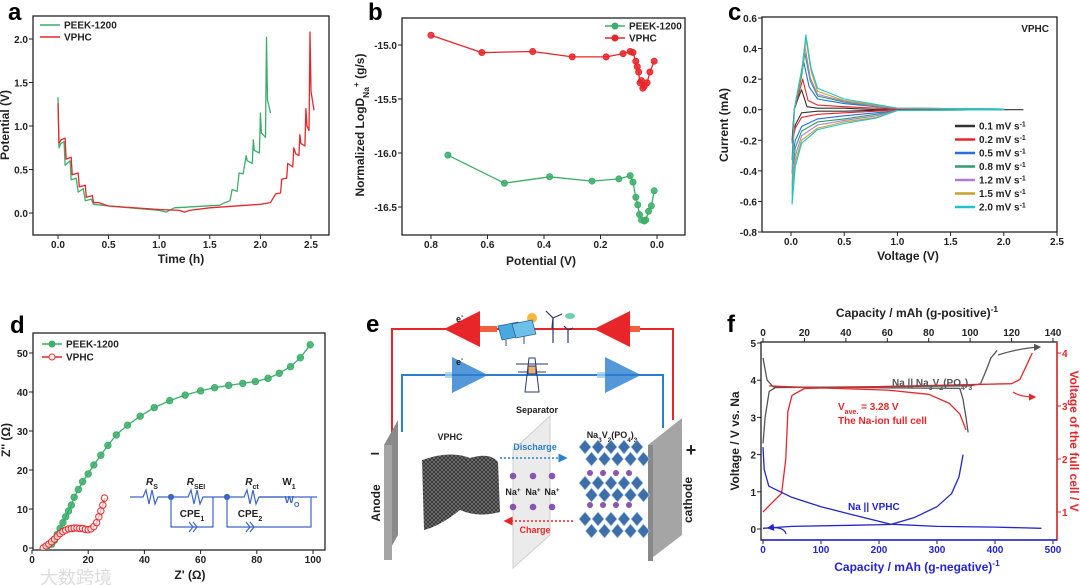  I want to click on label-part: Normalized LogD, so click(360, 146).